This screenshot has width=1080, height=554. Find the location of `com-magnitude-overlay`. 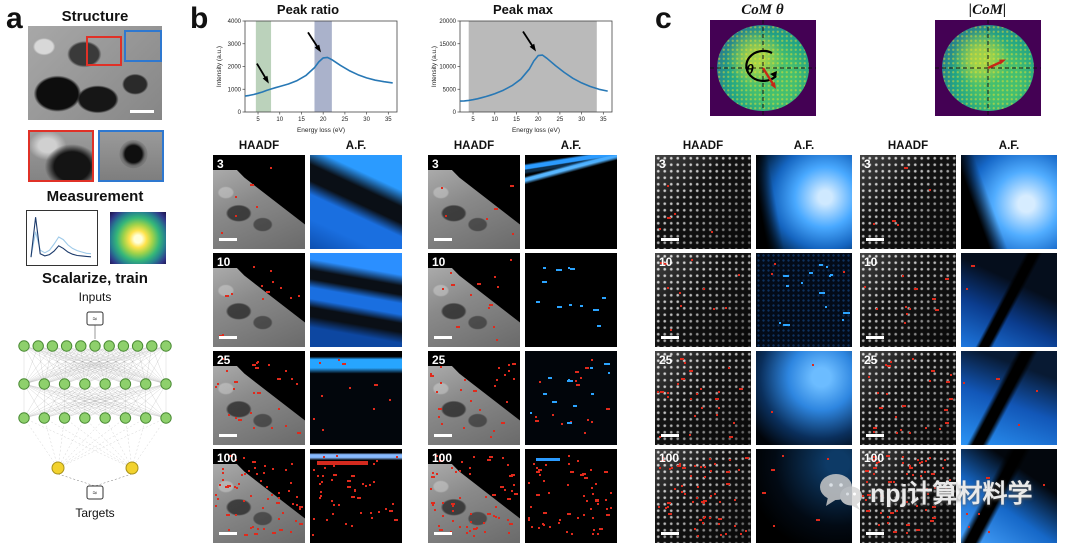

com-magnitude-overlay is located at coordinates (988, 68).